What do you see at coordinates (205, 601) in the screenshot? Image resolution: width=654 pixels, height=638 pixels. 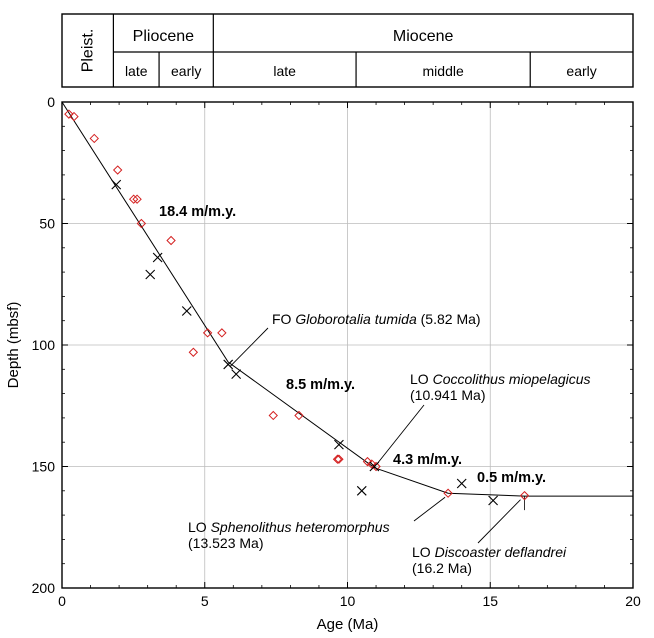 I see `x-tick-label: 5` at bounding box center [205, 601].